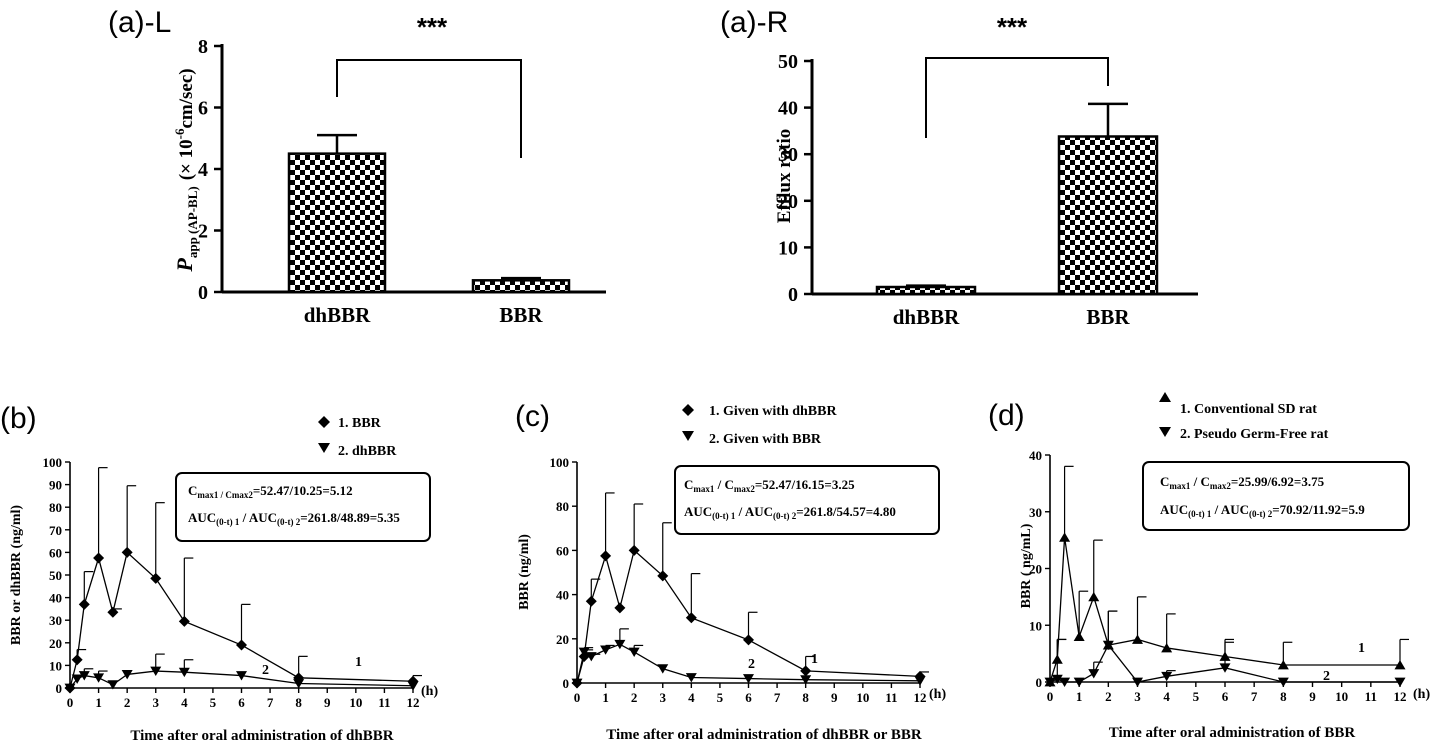 Image resolution: width=1440 pixels, height=749 pixels. I want to click on c-ytick-label-3: 60, so click(562, 550).